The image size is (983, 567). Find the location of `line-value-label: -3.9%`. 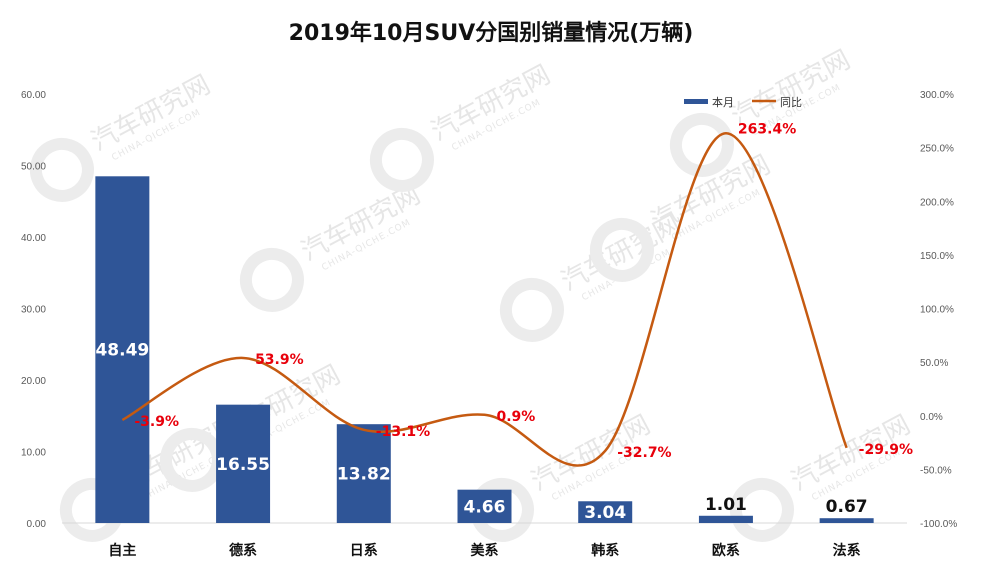

line-value-label: -3.9% is located at coordinates (156, 422).